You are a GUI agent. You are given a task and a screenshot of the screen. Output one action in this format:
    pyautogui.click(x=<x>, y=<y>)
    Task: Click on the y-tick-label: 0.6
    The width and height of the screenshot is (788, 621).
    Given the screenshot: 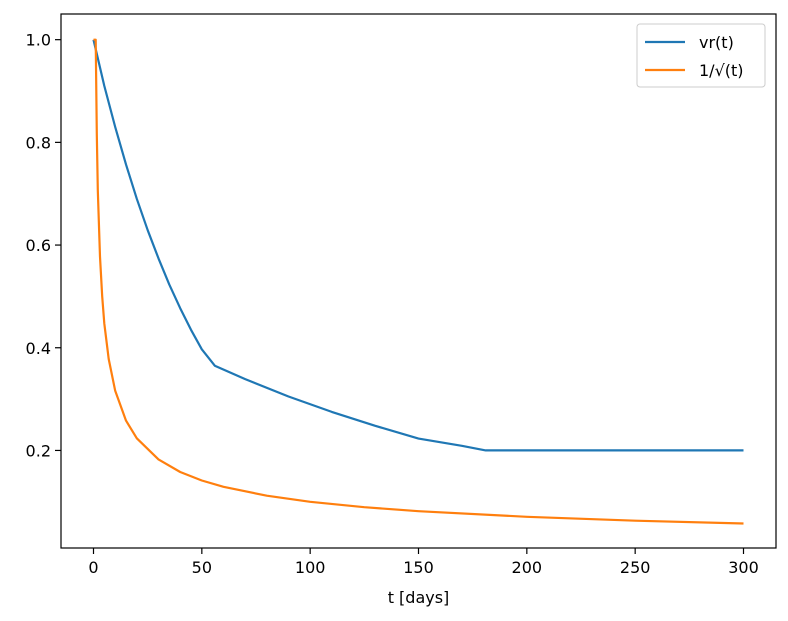 What is the action you would take?
    pyautogui.click(x=38, y=245)
    